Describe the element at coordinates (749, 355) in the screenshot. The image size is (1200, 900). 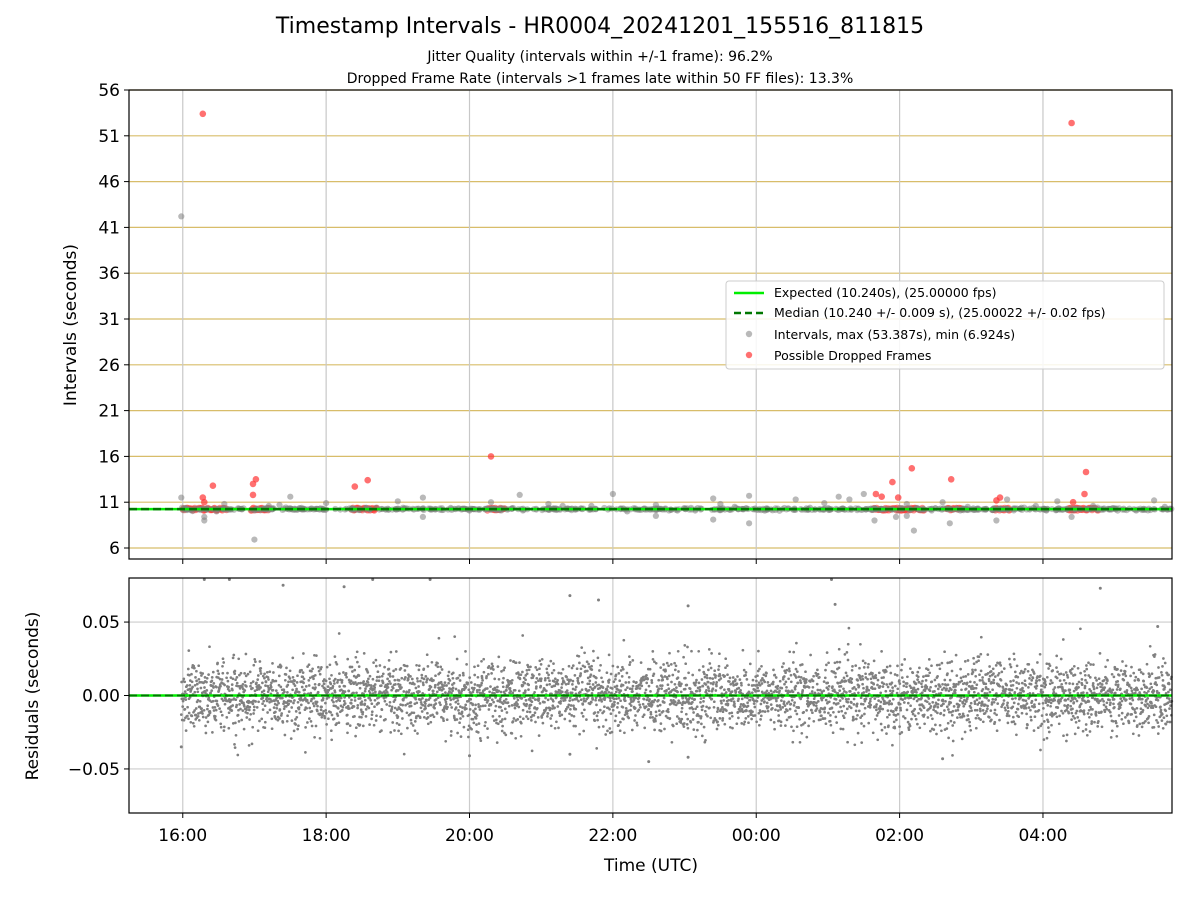
I see `legend-dropped-swatch` at that location.